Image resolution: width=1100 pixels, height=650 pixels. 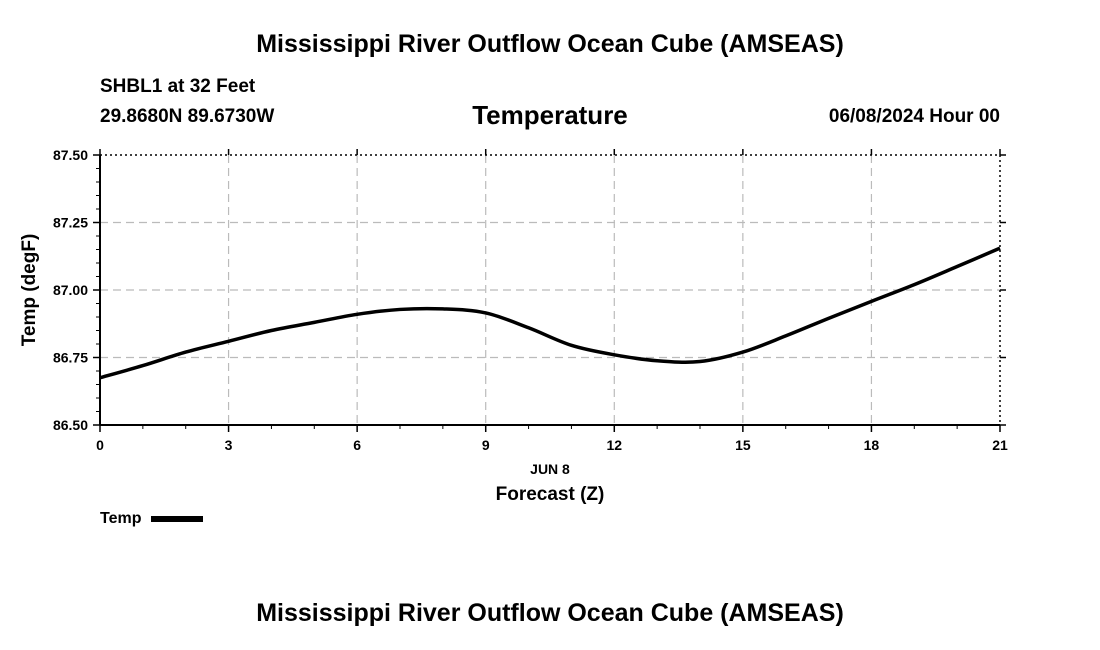 What do you see at coordinates (100, 445) in the screenshot?
I see `x-tick-label: 0` at bounding box center [100, 445].